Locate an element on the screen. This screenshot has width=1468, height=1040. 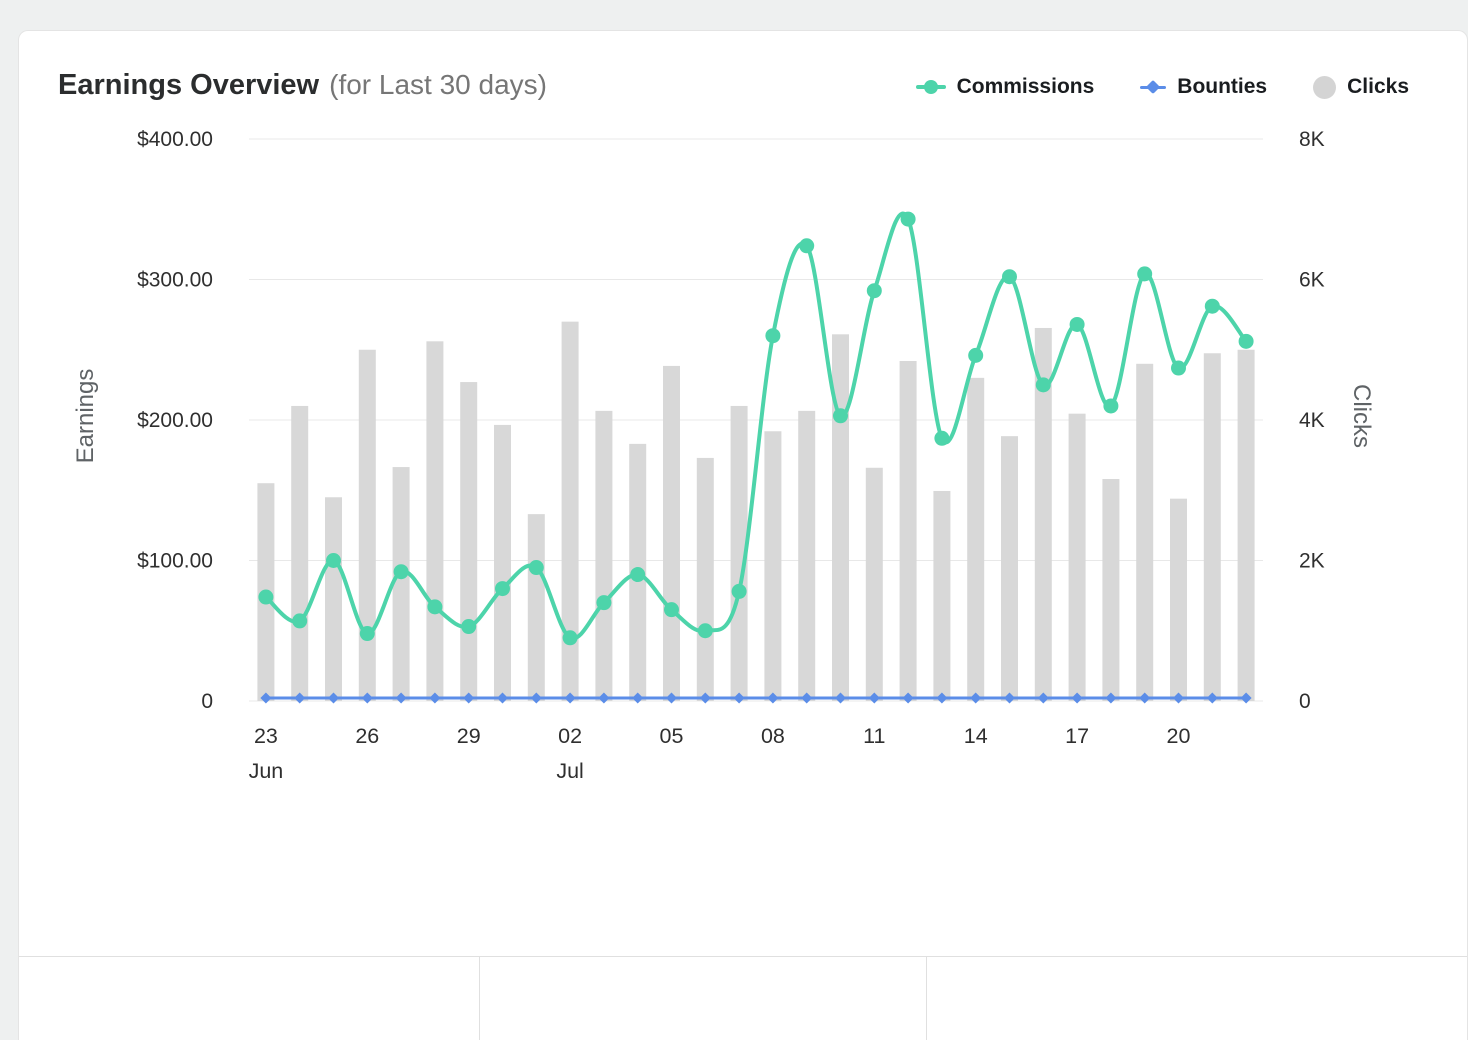
x-axis-tick-label: 08 is located at coordinates (773, 736).